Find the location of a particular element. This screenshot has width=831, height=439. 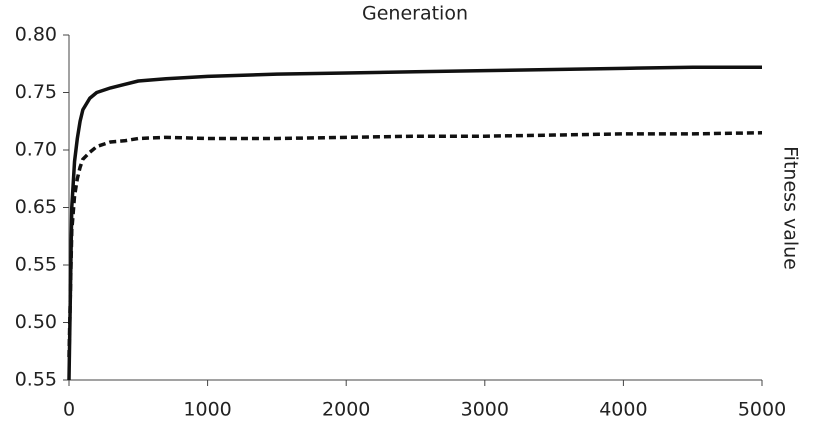

x-tick-label: 1000 is located at coordinates (207, 410).